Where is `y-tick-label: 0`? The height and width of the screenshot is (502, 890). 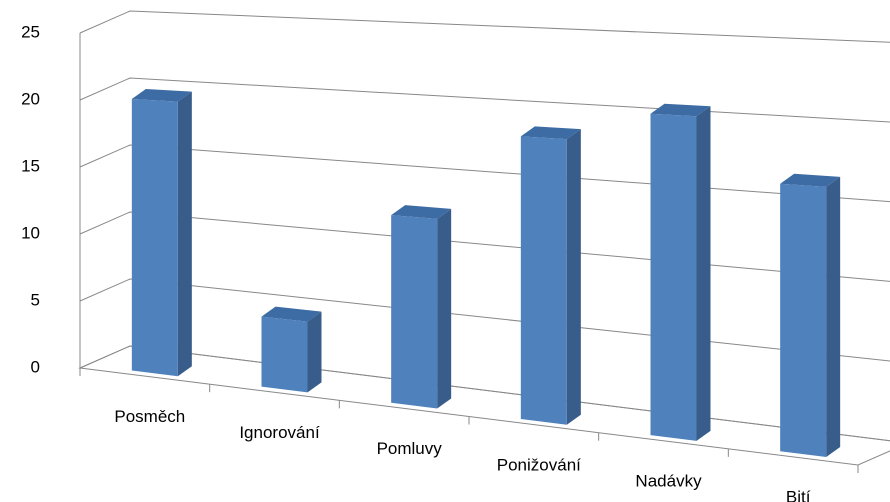
y-tick-label: 0 is located at coordinates (35, 366).